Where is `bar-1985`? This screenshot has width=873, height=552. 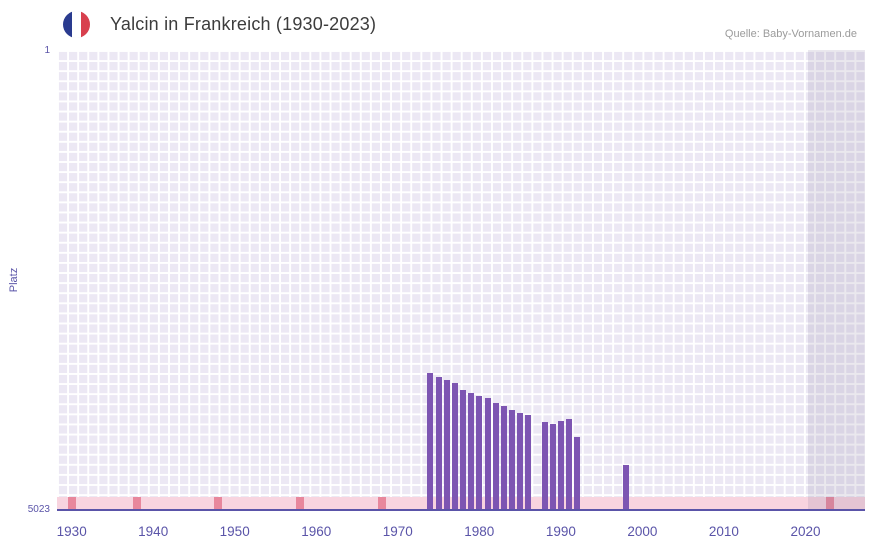
bar-1985 is located at coordinates (520, 461).